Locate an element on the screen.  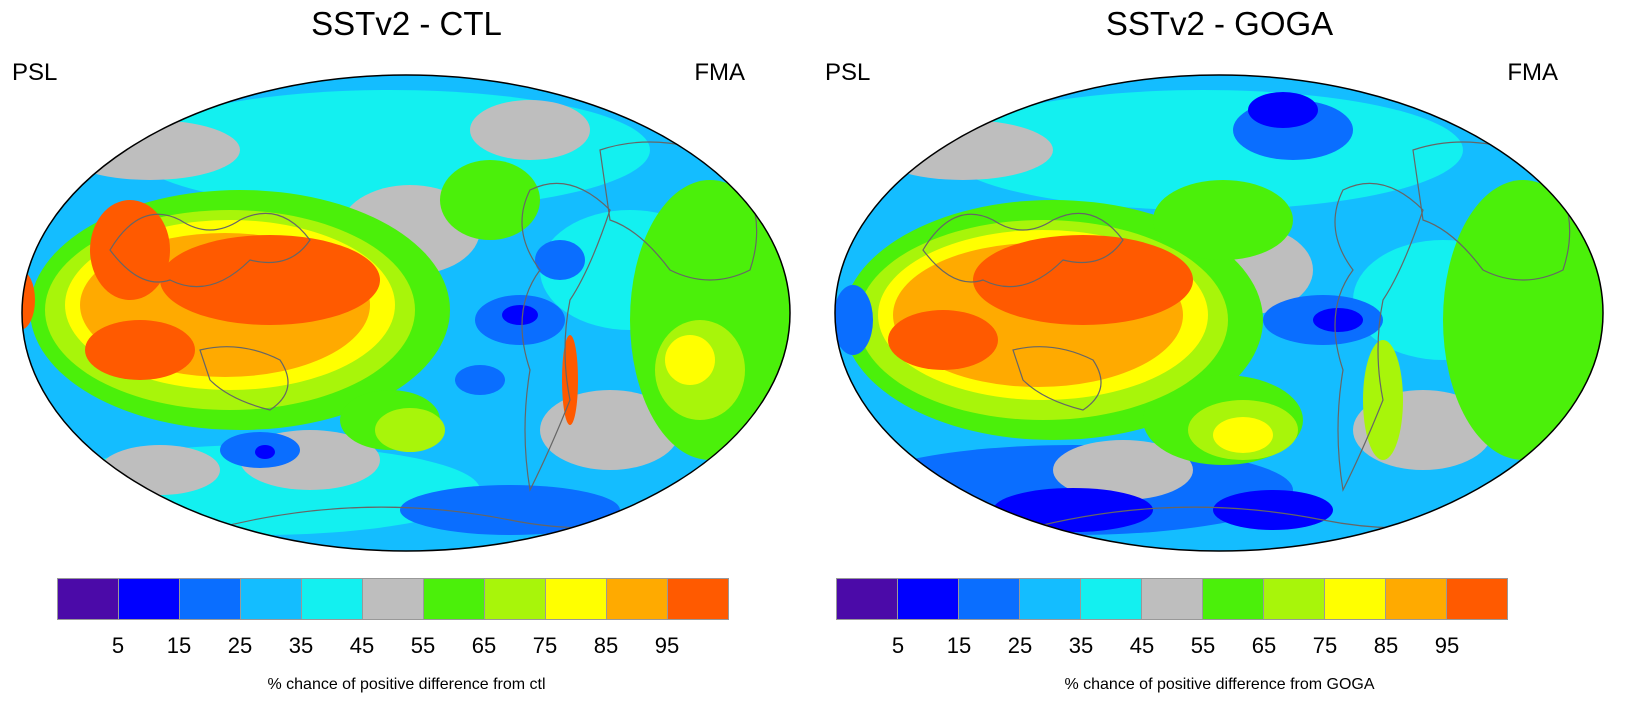
colorbar-caption: % chance of positive difference from ctl is located at coordinates (406, 684).